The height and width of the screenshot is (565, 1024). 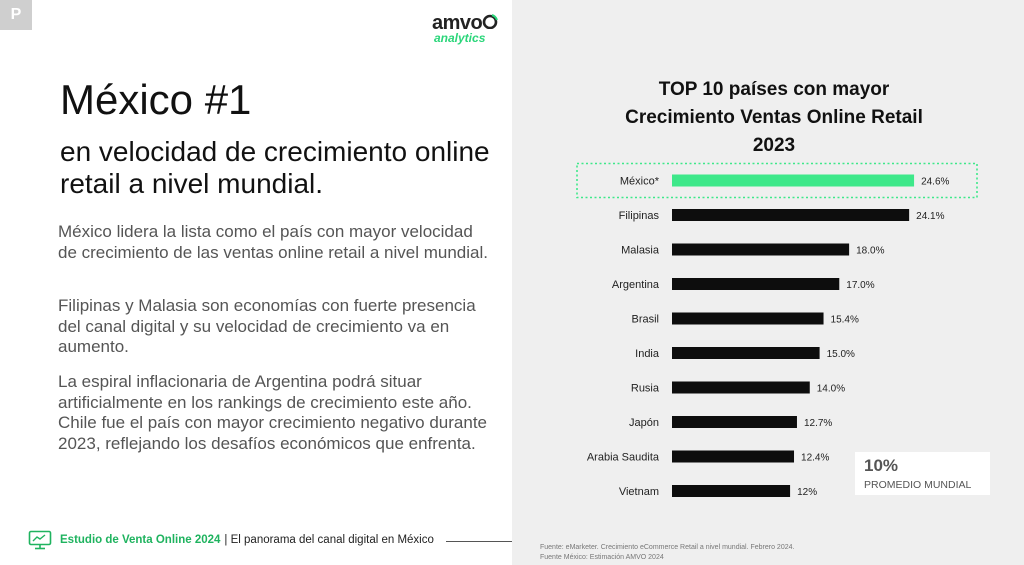 What do you see at coordinates (918, 485) in the screenshot?
I see `average-label: PROMEDIO MUNDIAL` at bounding box center [918, 485].